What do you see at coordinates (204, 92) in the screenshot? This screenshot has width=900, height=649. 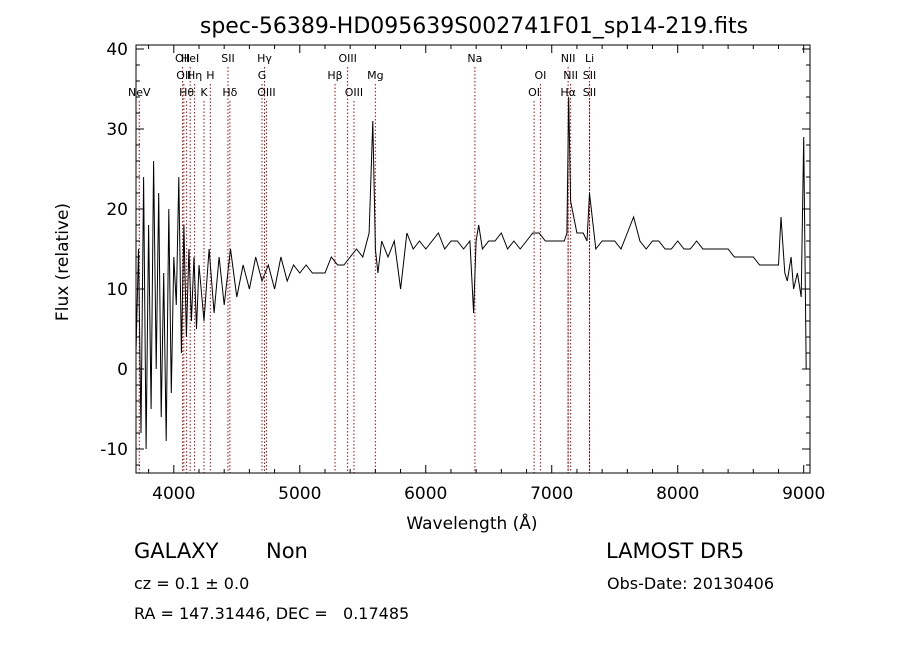 I see `line-label: K` at bounding box center [204, 92].